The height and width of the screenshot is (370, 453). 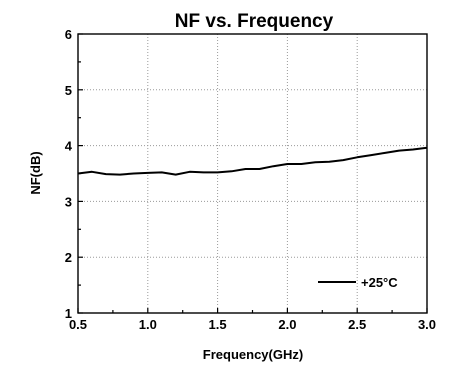 What do you see at coordinates (254, 21) in the screenshot?
I see `chart-title: NF vs. Frequency` at bounding box center [254, 21].